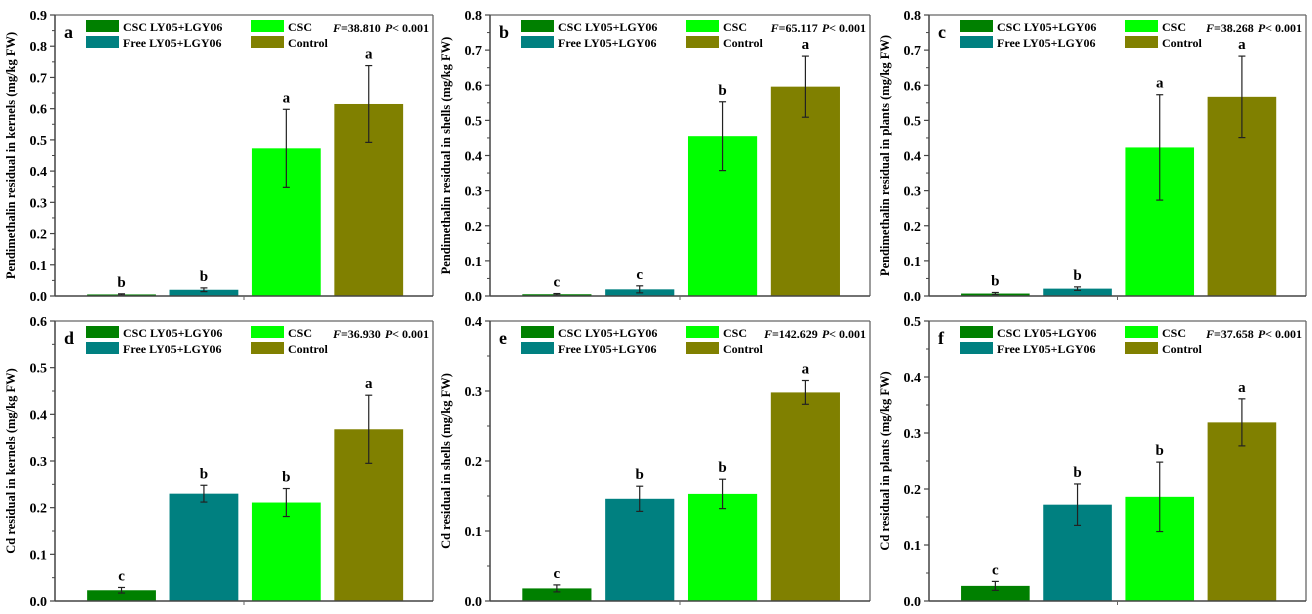 The image size is (1312, 614). Describe the element at coordinates (11, 461) in the screenshot. I see `y-axis-title: Cd residual in kernels (mg/kg FW)` at that location.